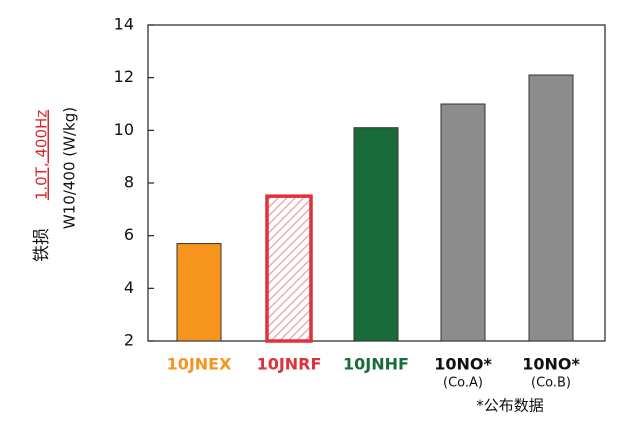 Image resolution: width=626 pixels, height=424 pixels. I want to click on x-tick-label: 10JNEX, so click(200, 364).